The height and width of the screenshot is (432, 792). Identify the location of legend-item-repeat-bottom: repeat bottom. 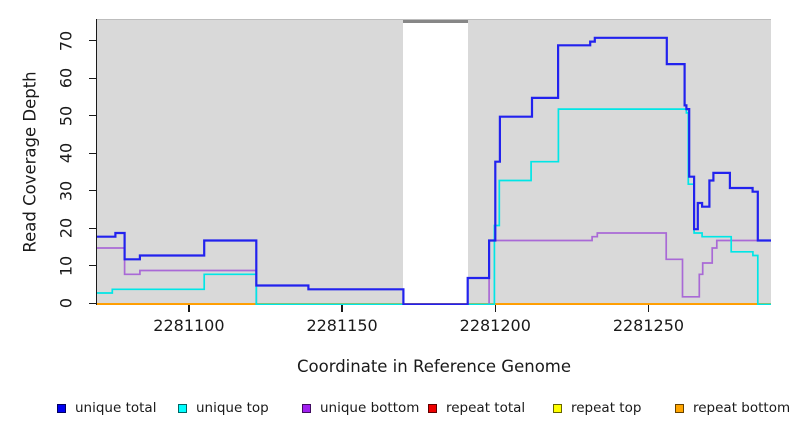
(732, 408).